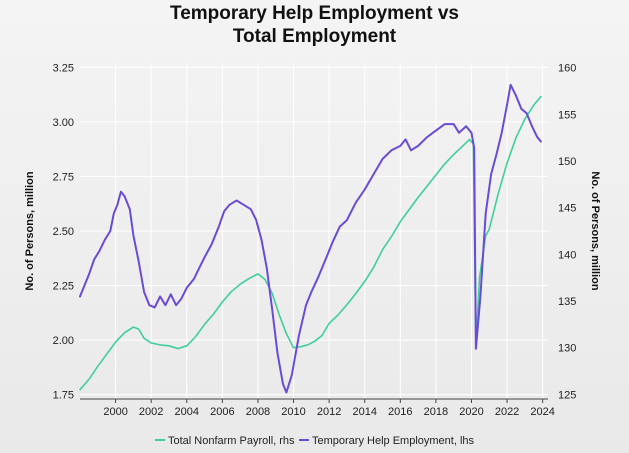 Image resolution: width=629 pixels, height=453 pixels. What do you see at coordinates (567, 115) in the screenshot?
I see `y-right-tick-label: 155` at bounding box center [567, 115].